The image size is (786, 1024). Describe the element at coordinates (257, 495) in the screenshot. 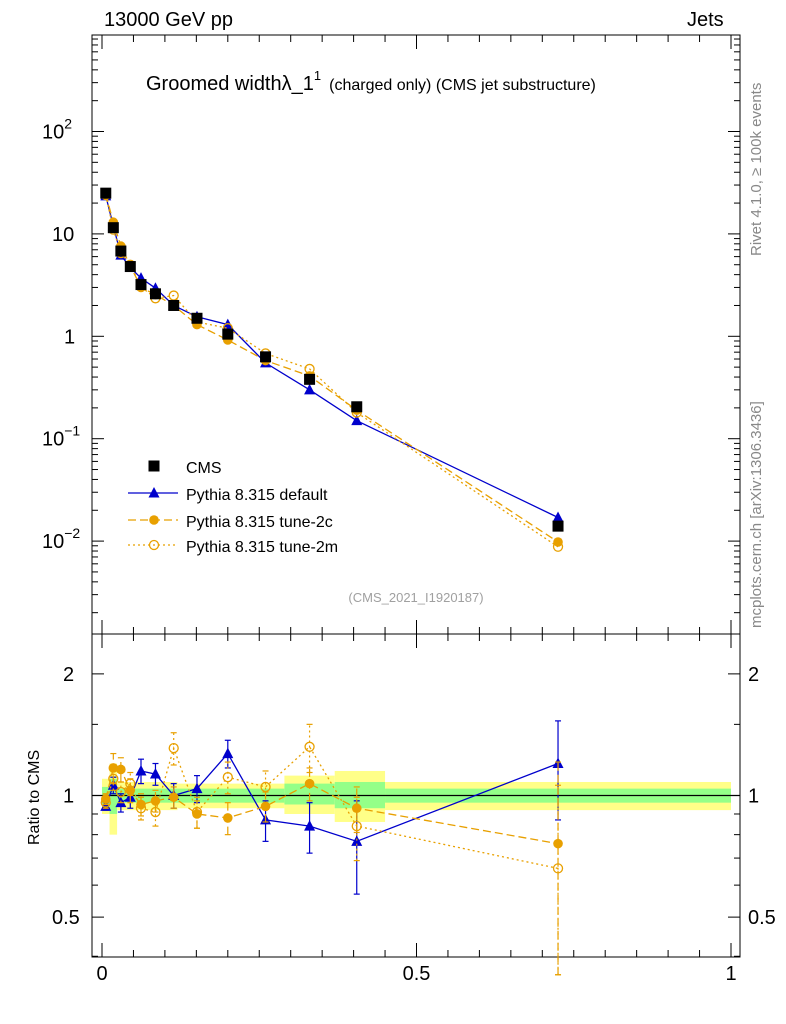

I see `legend-label-pythia-8-315-default: Pythia 8.315 default` at that location.